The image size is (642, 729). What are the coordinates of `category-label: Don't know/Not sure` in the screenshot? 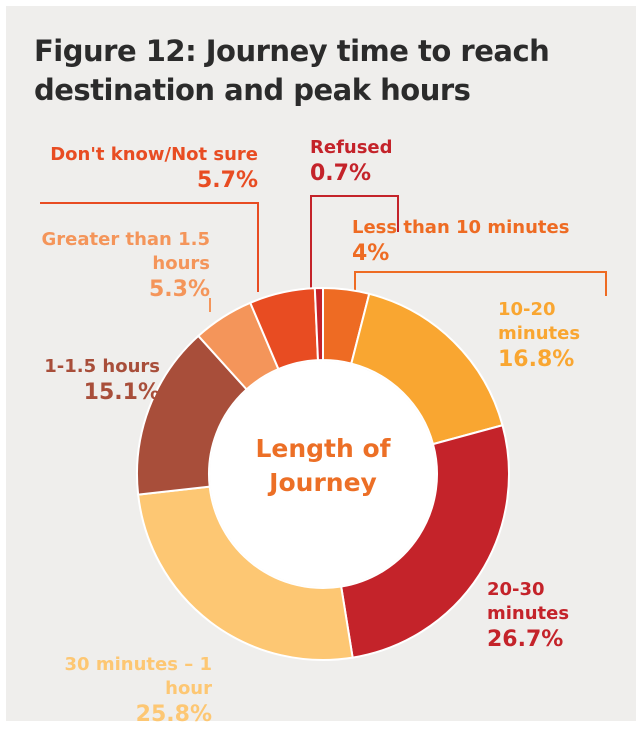 It's located at (154, 154).